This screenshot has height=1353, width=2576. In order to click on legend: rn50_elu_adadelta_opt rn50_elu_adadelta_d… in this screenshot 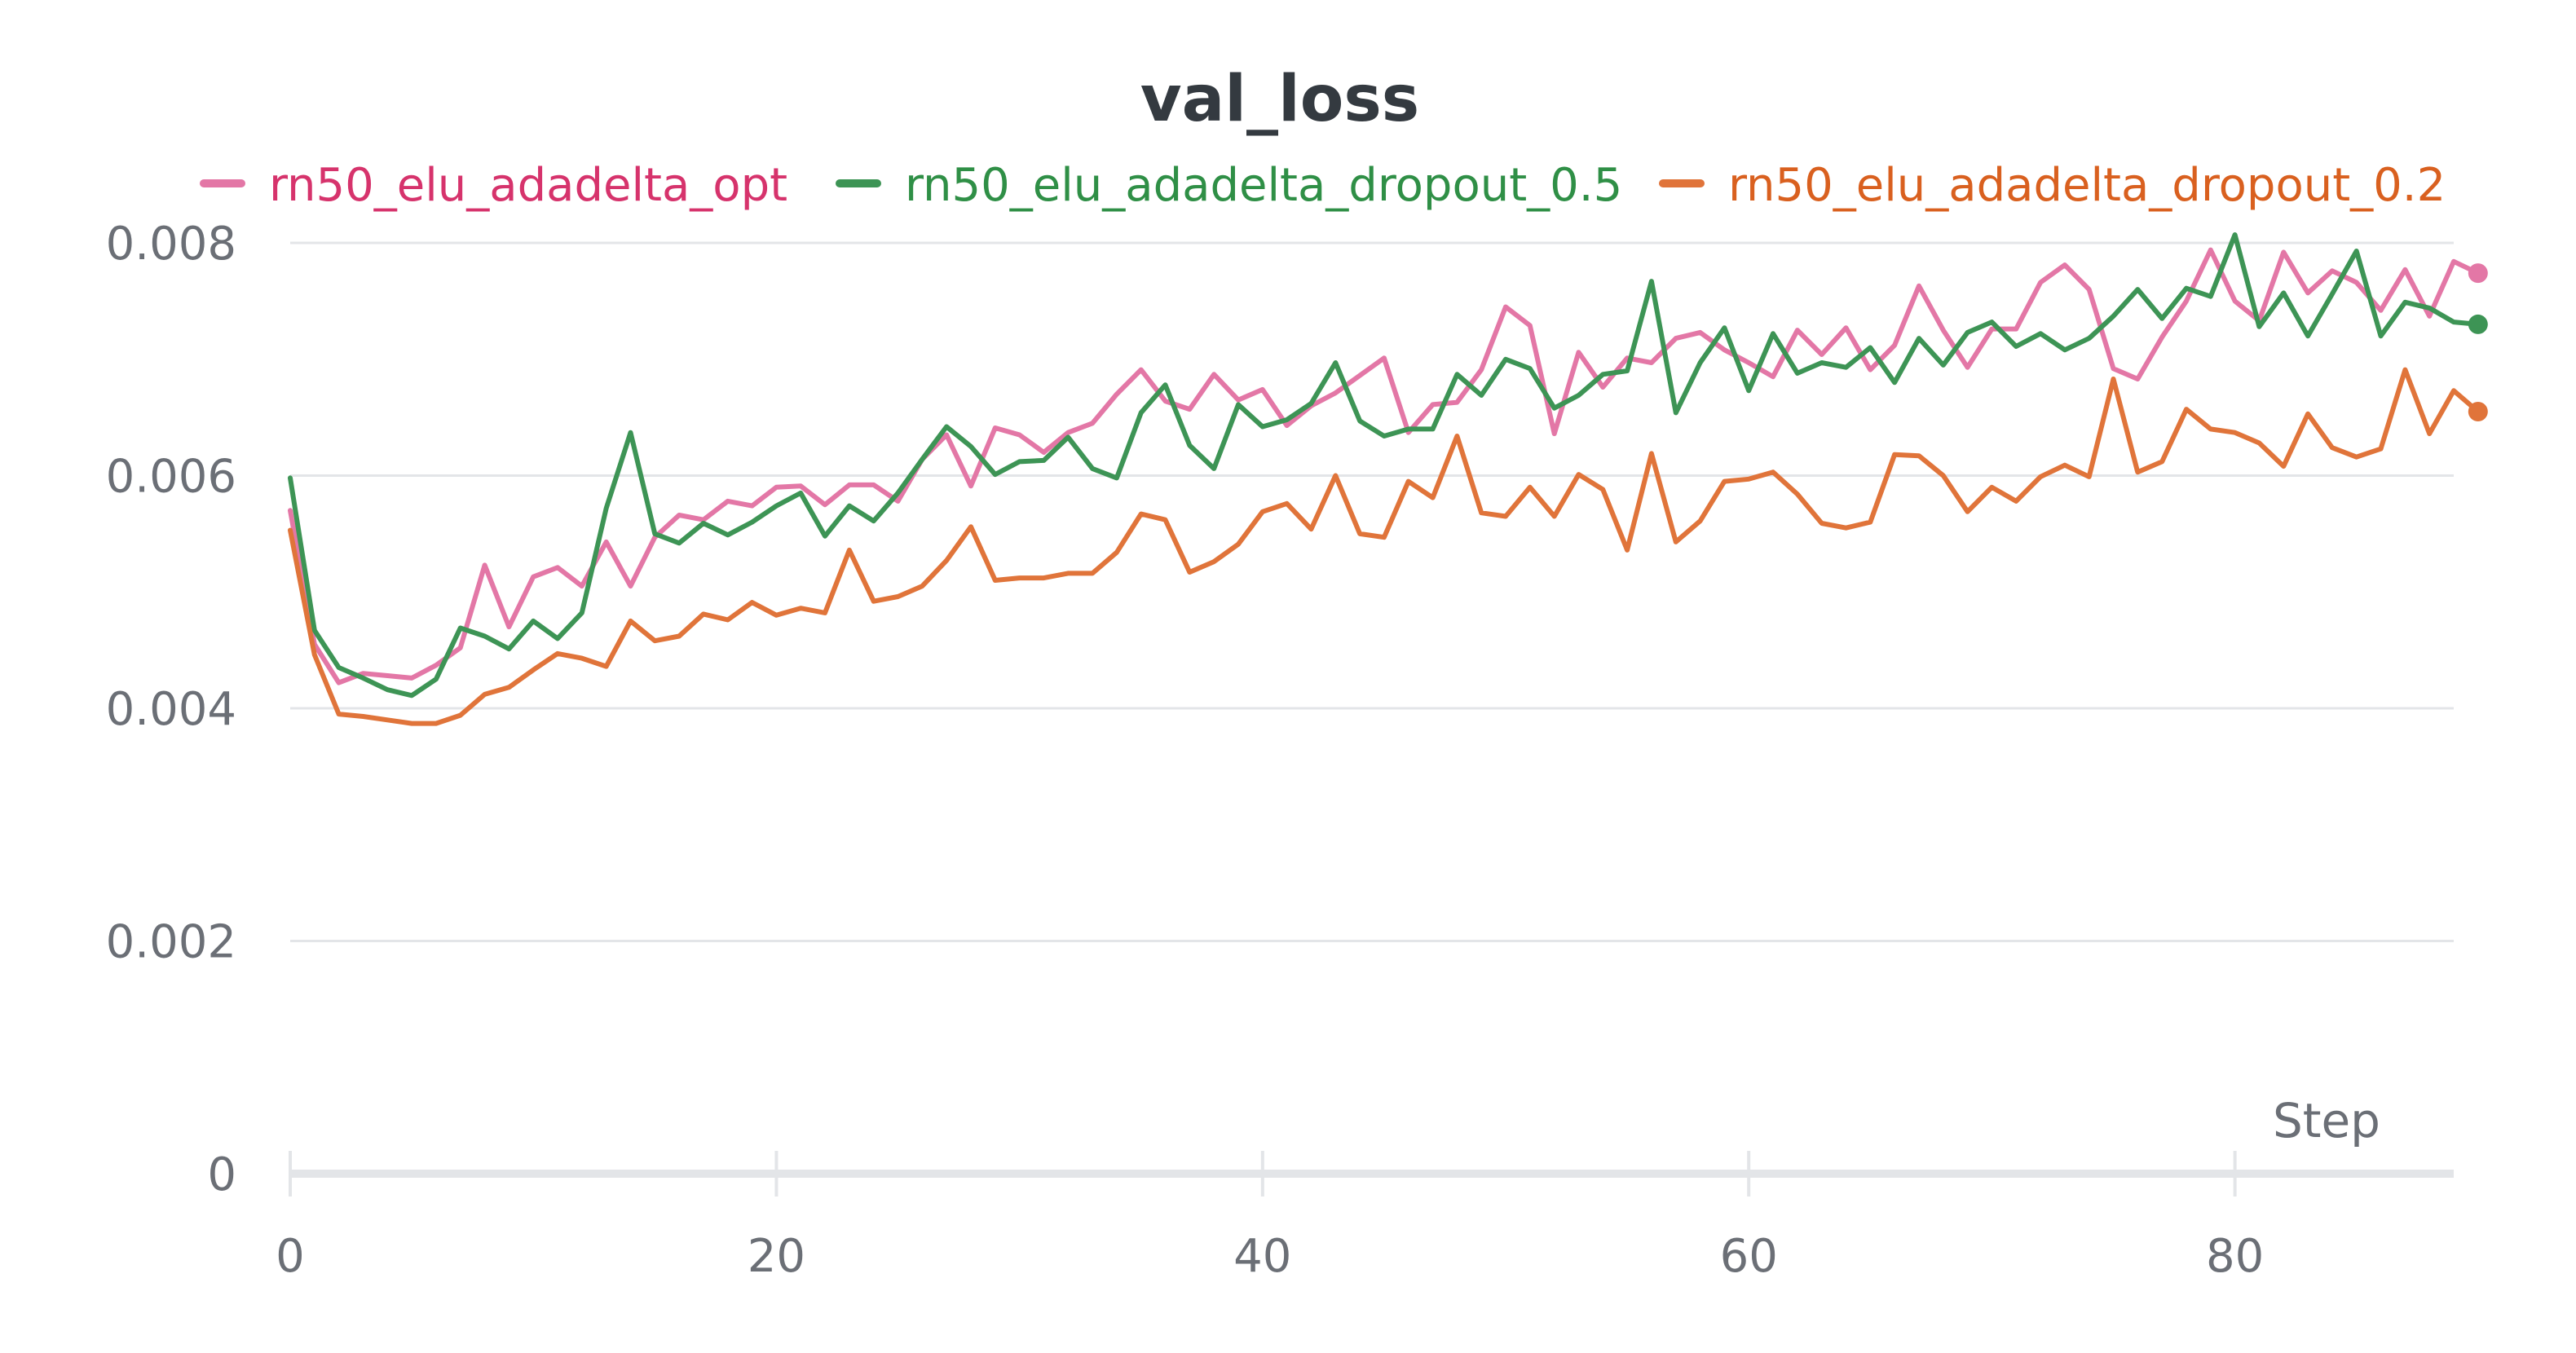, I will do `click(1323, 185)`.